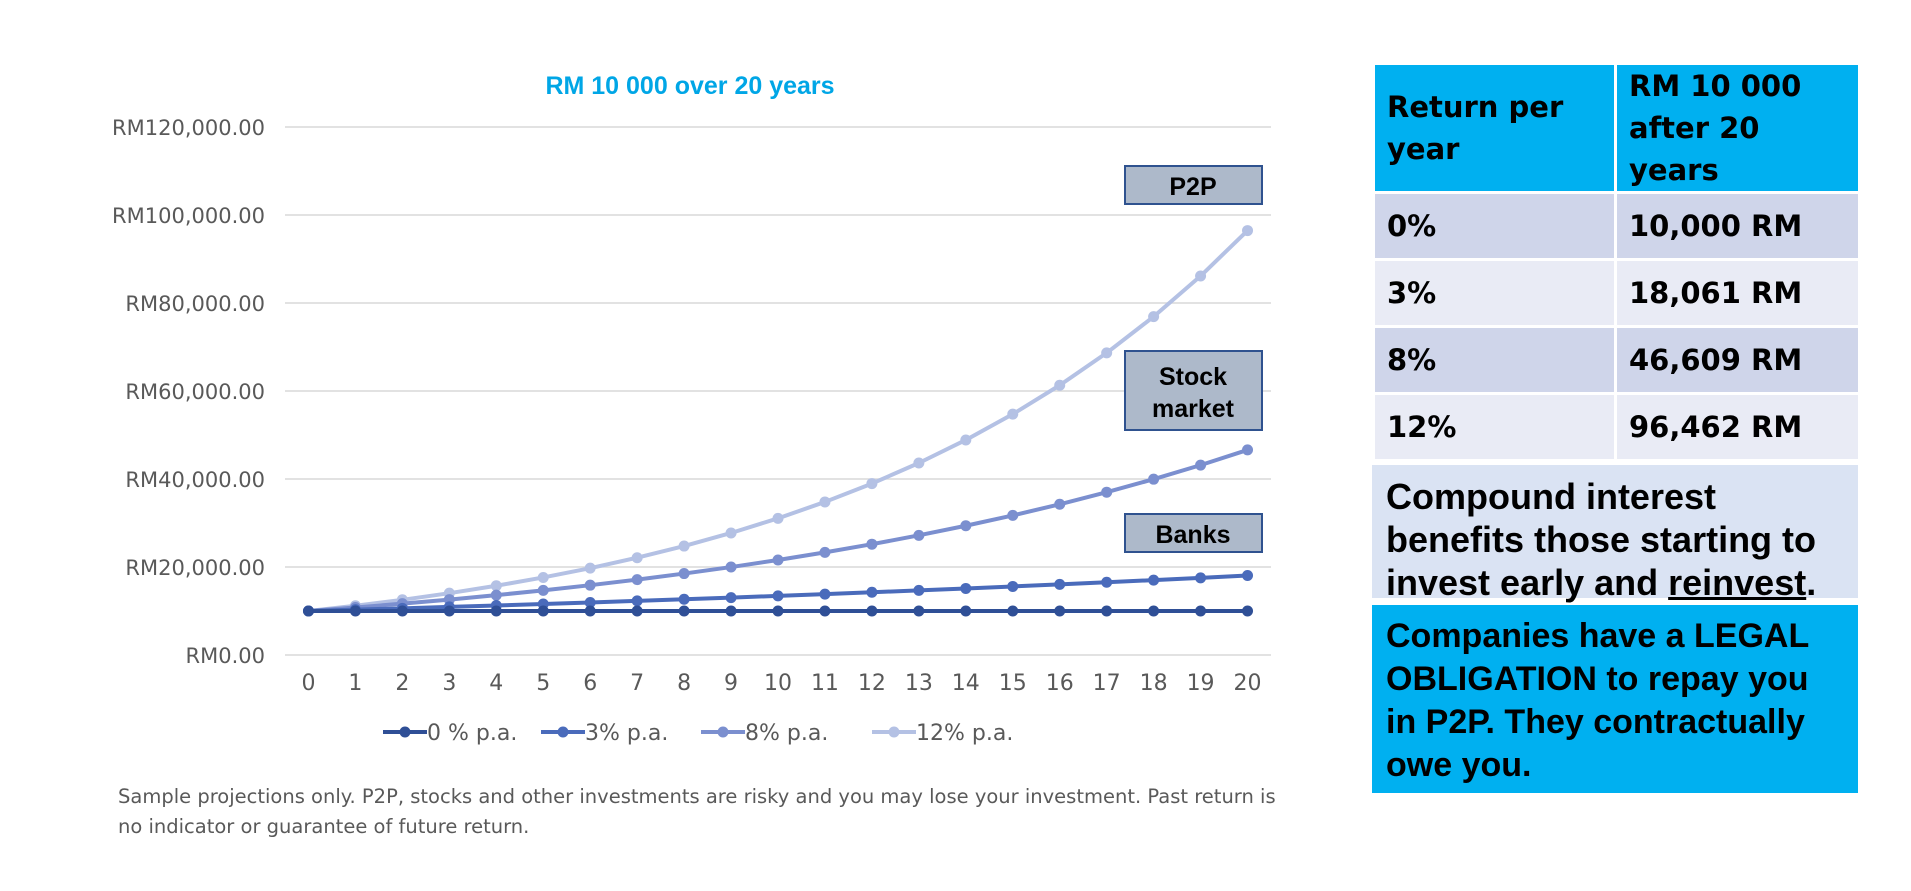  I want to click on x-tick-label: 19, so click(1201, 683).